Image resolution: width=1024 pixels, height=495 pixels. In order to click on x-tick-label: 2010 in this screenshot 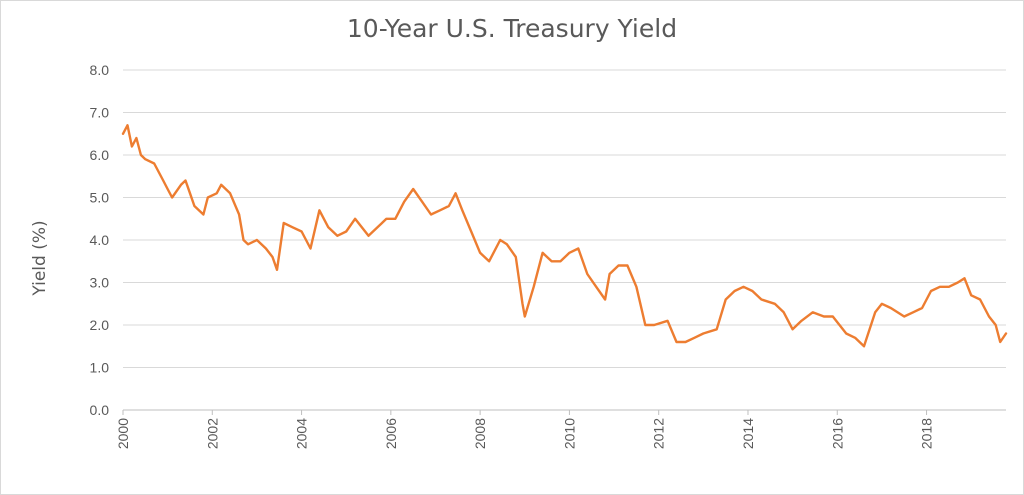, I will do `click(569, 433)`.